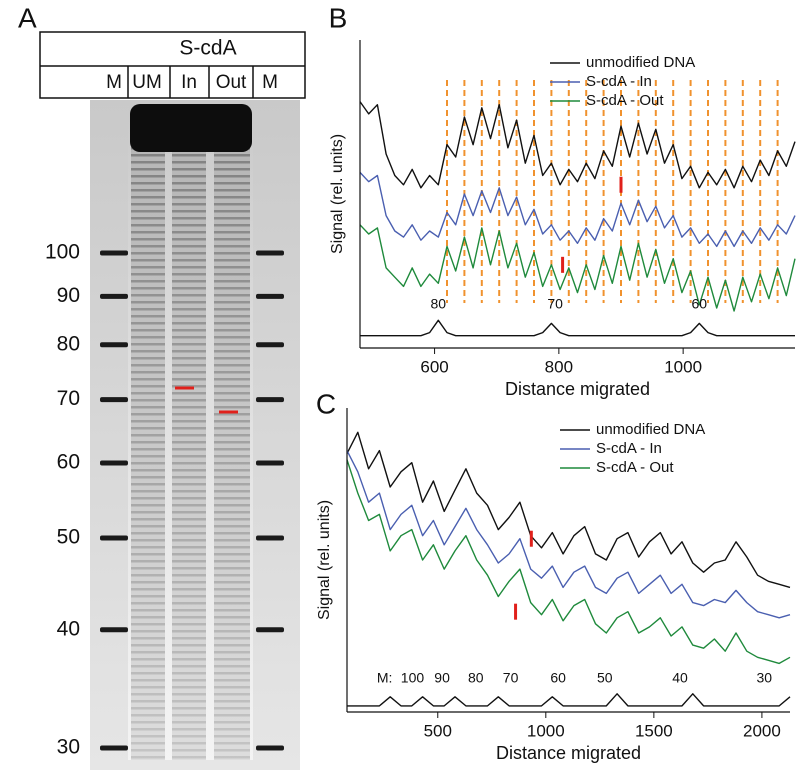 This screenshot has width=800, height=784. What do you see at coordinates (68, 747) in the screenshot?
I see `ladder-label: 30` at bounding box center [68, 747].